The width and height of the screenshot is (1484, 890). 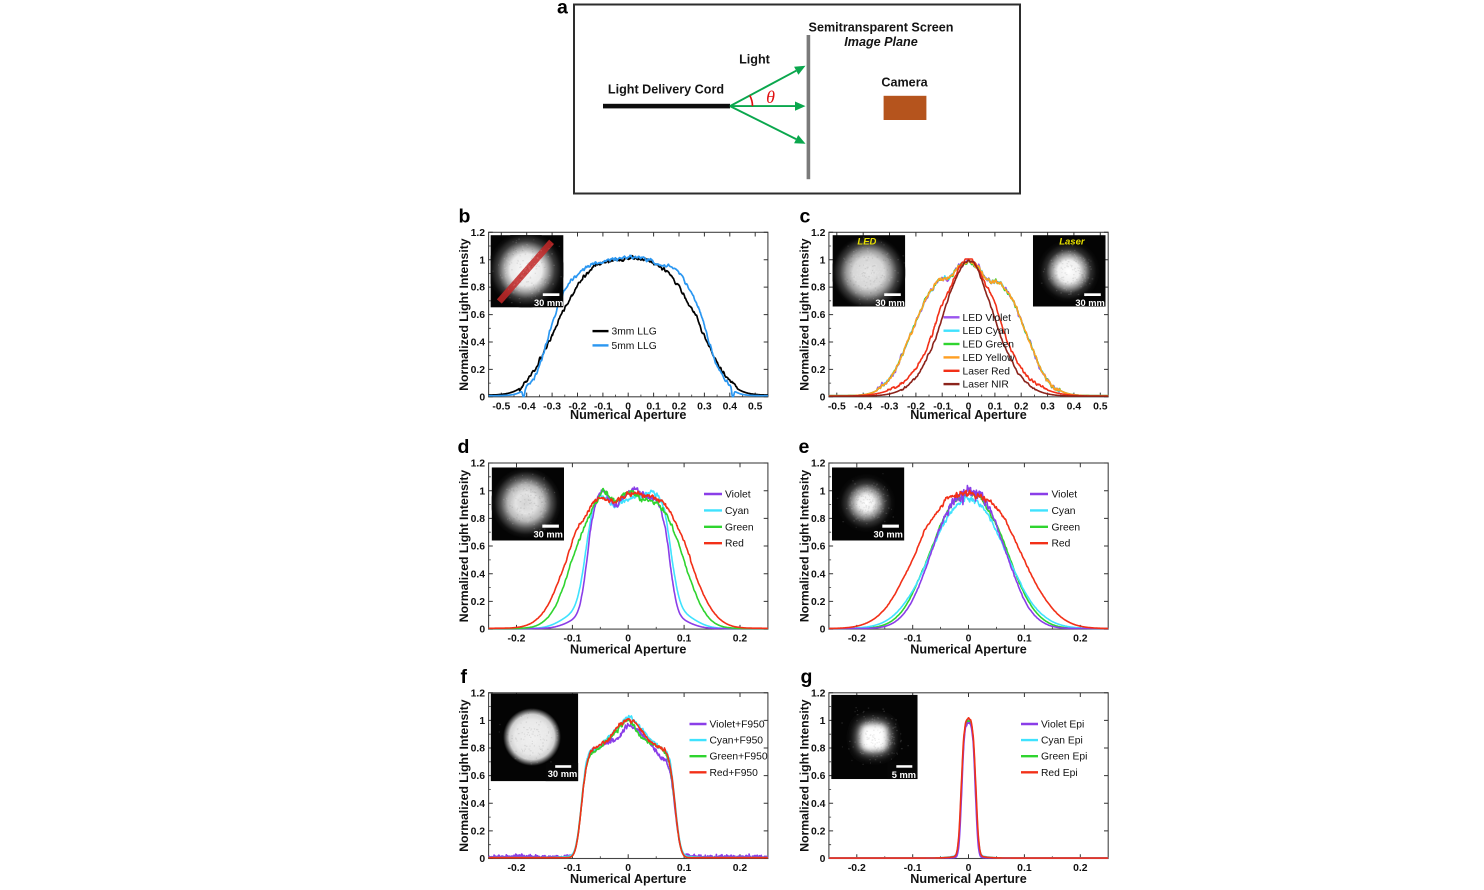 What do you see at coordinates (464, 677) in the screenshot?
I see `svg-text: f` at bounding box center [464, 677].